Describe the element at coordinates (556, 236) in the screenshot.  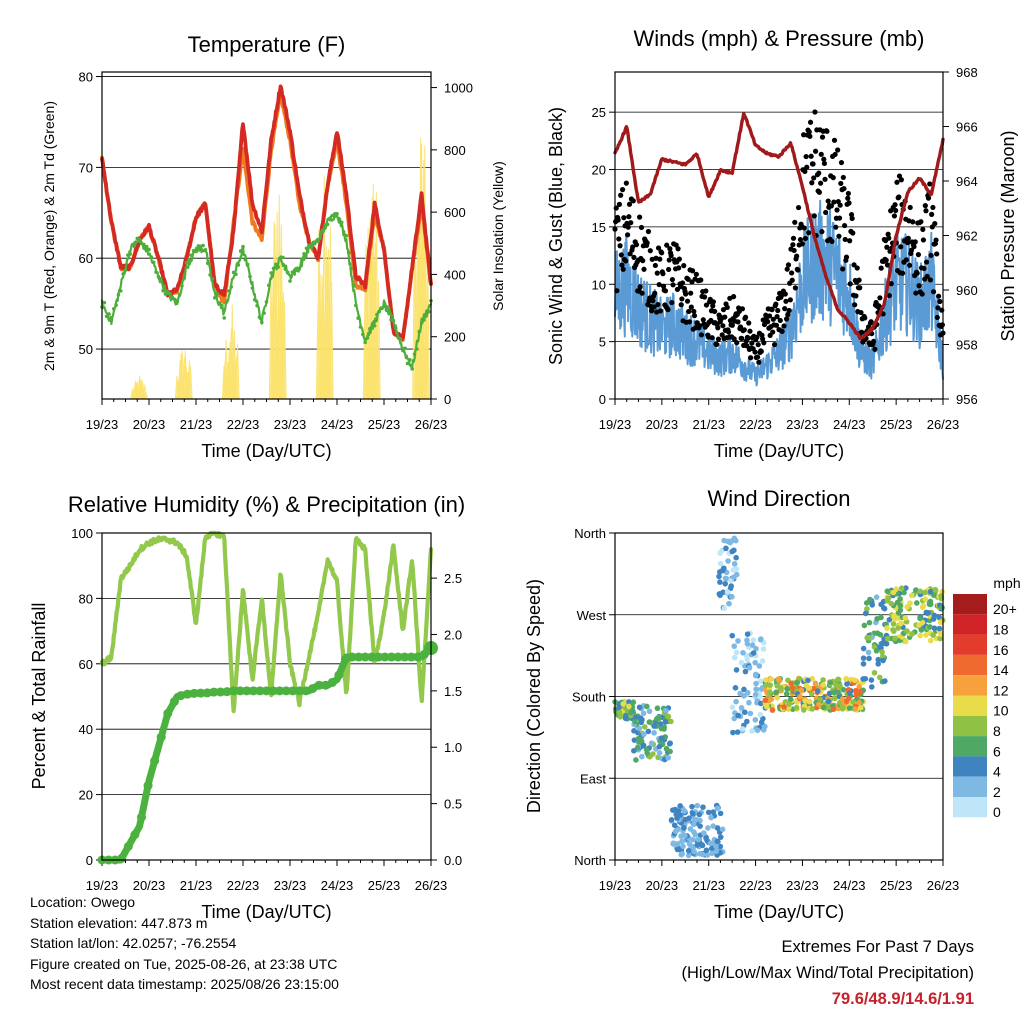
I see `y-axis-label: Sonic Wind & Gust (Blue, Black)` at that location.